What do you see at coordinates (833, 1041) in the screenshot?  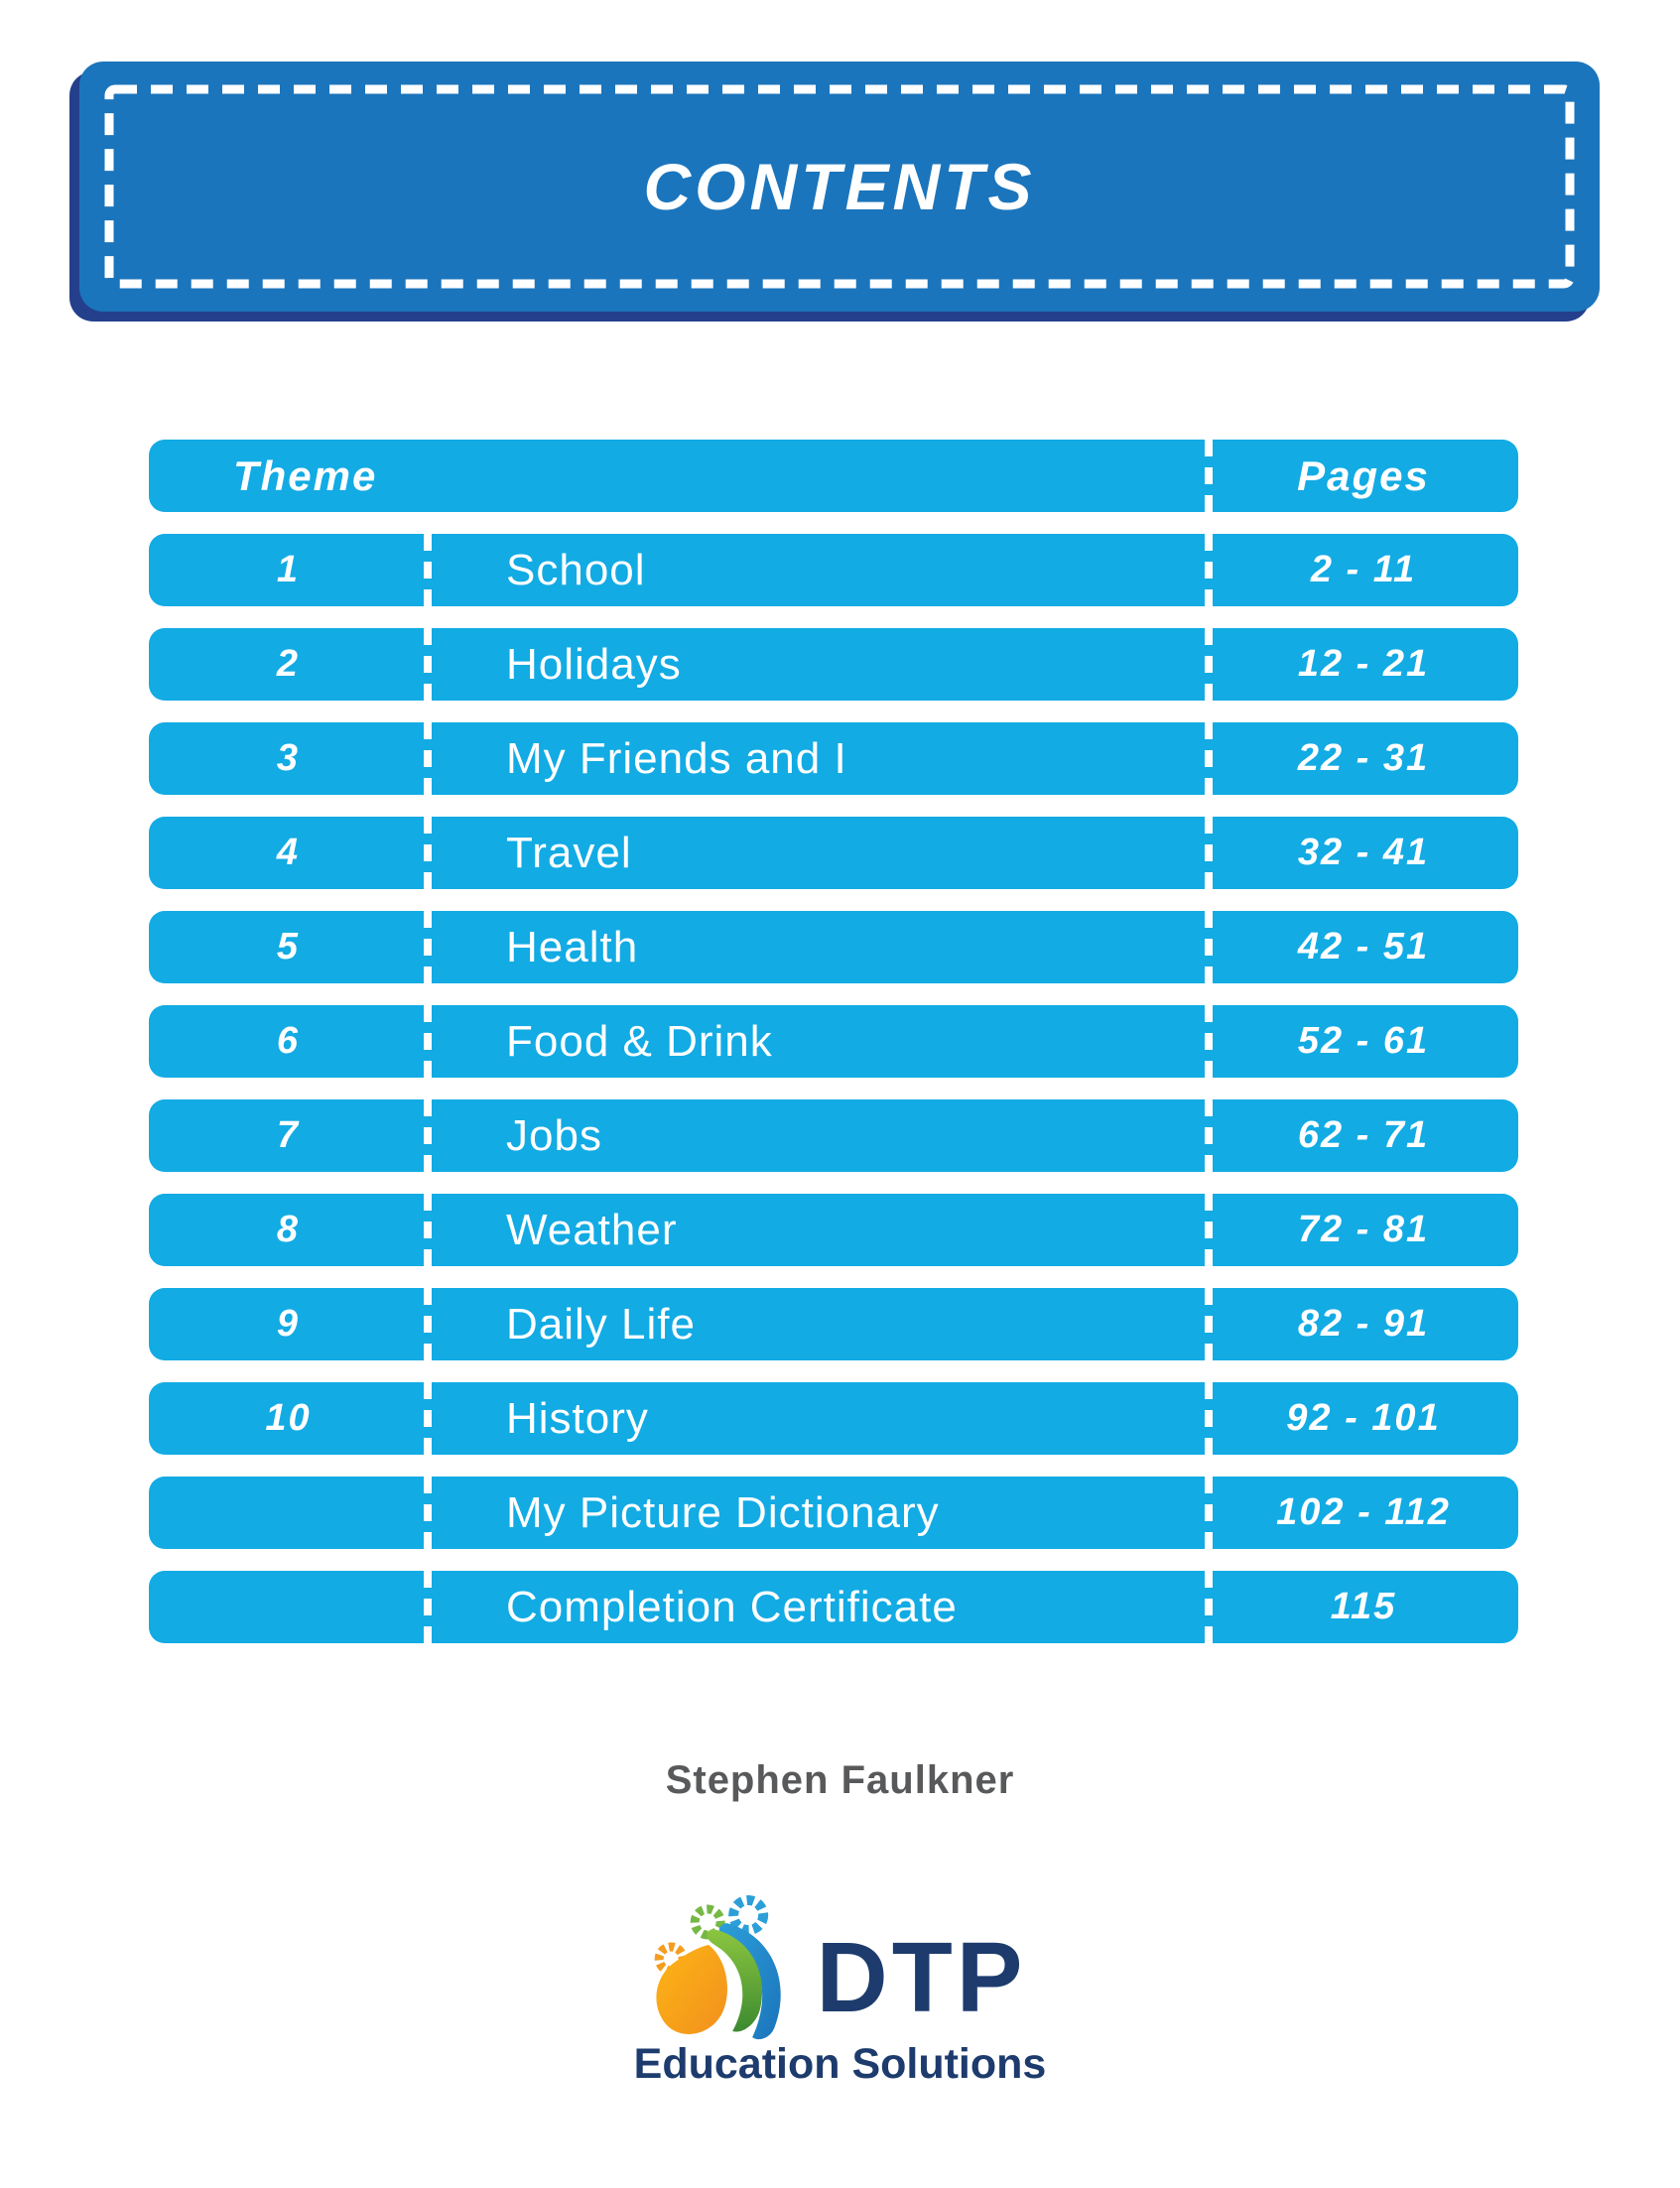 I see `table-row: 6 Food & Drink 52 - 61` at bounding box center [833, 1041].